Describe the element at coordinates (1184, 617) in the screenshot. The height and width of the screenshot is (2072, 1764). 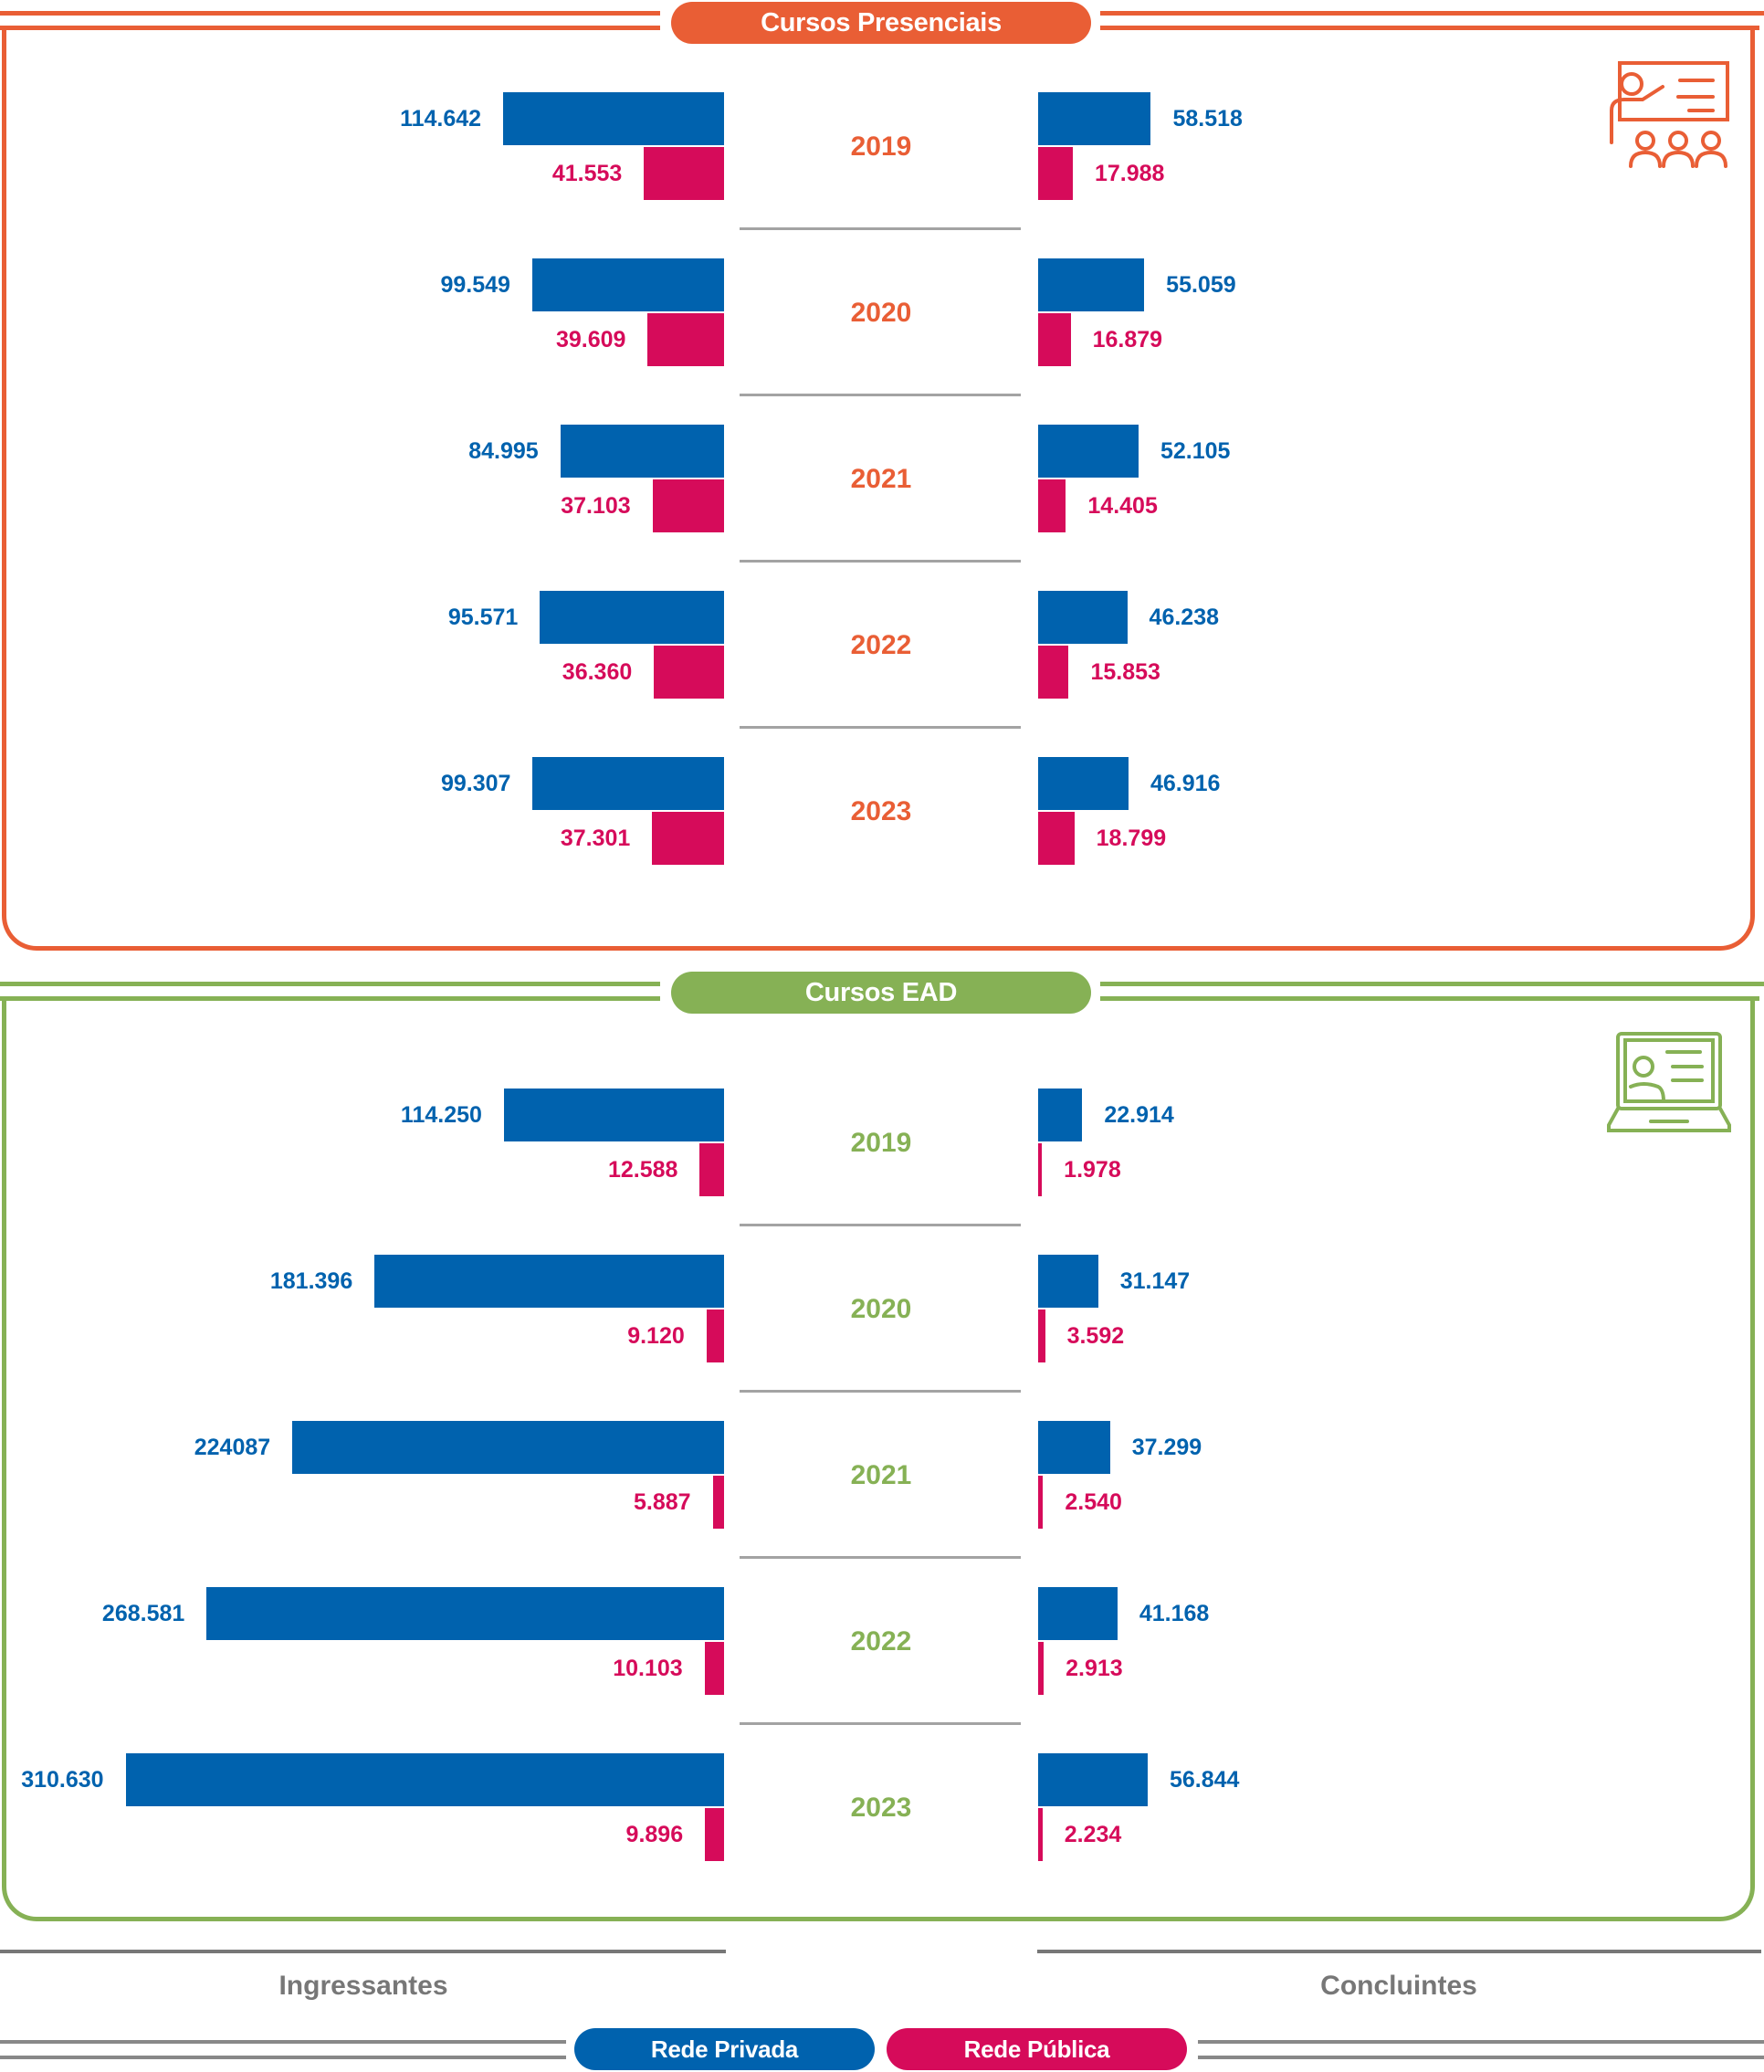
I see `value-label-concluintes-privada: 46.238` at that location.